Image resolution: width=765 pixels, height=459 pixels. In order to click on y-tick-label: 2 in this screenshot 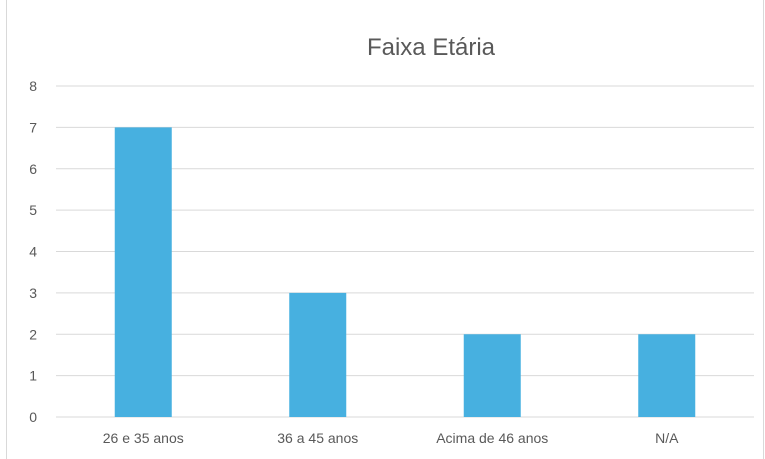, I will do `click(33, 334)`.